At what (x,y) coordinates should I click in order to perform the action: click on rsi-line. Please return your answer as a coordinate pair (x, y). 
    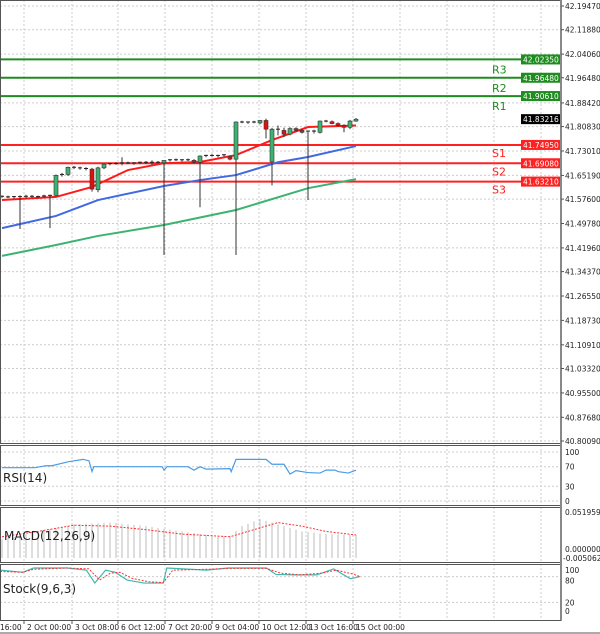
    Looking at the image, I should click on (179, 466).